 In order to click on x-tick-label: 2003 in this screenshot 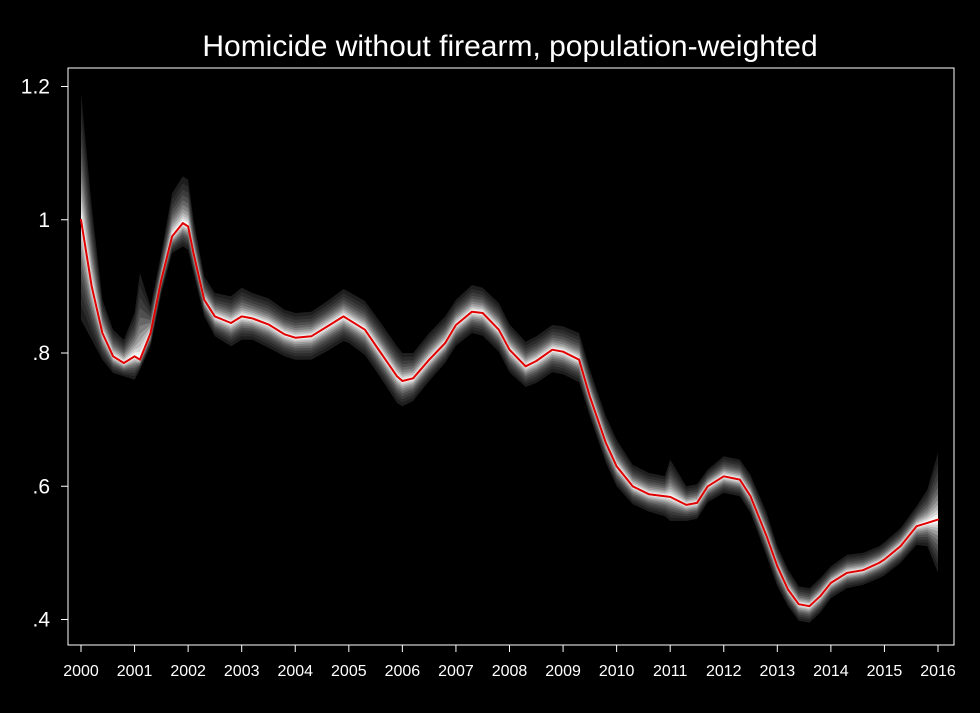, I will do `click(242, 671)`.